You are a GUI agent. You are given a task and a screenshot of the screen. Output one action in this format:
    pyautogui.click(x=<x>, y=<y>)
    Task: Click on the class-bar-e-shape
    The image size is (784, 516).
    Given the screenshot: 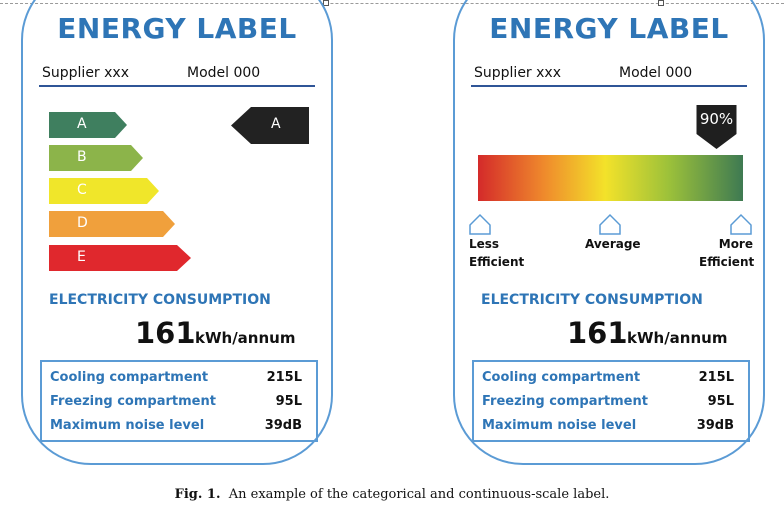 What is the action you would take?
    pyautogui.click(x=120, y=258)
    